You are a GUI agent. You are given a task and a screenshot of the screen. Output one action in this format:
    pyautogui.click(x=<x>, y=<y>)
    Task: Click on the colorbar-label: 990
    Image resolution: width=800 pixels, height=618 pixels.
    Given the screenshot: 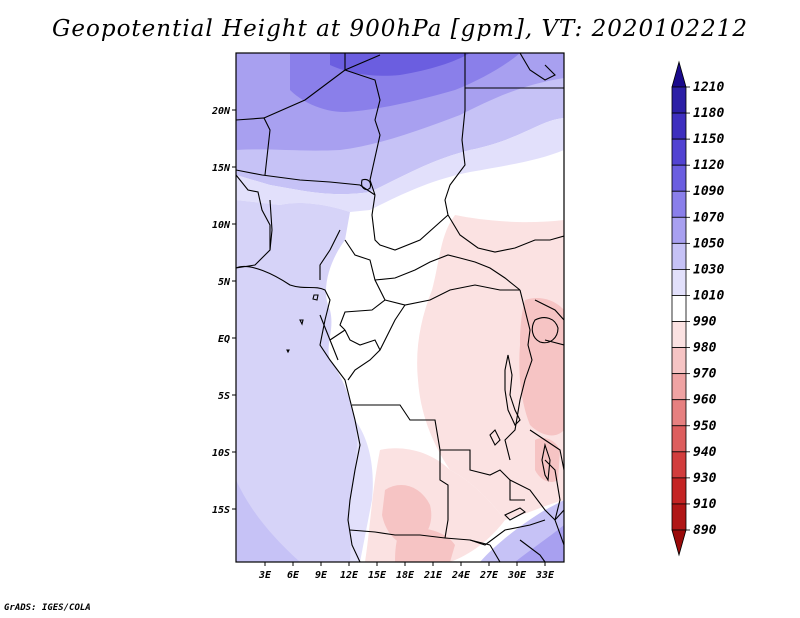 What is the action you would take?
    pyautogui.click(x=705, y=322)
    